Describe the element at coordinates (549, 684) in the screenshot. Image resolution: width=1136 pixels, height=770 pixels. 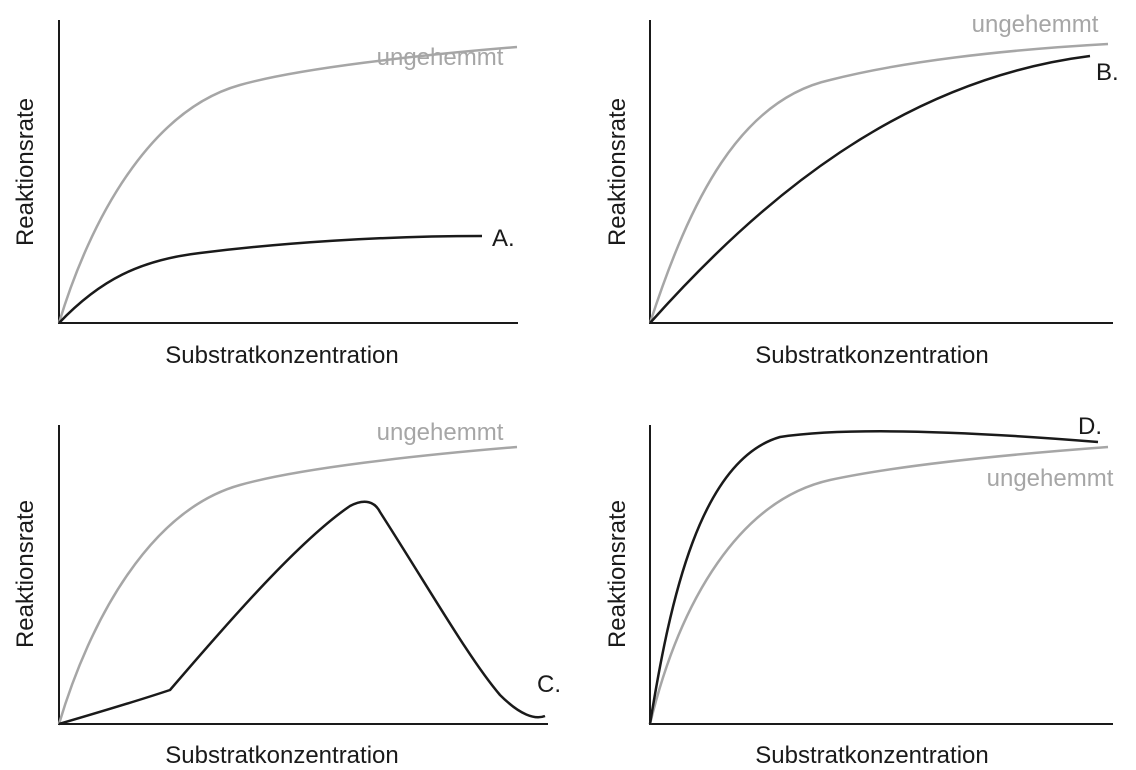
I see `curve-label: C.` at that location.